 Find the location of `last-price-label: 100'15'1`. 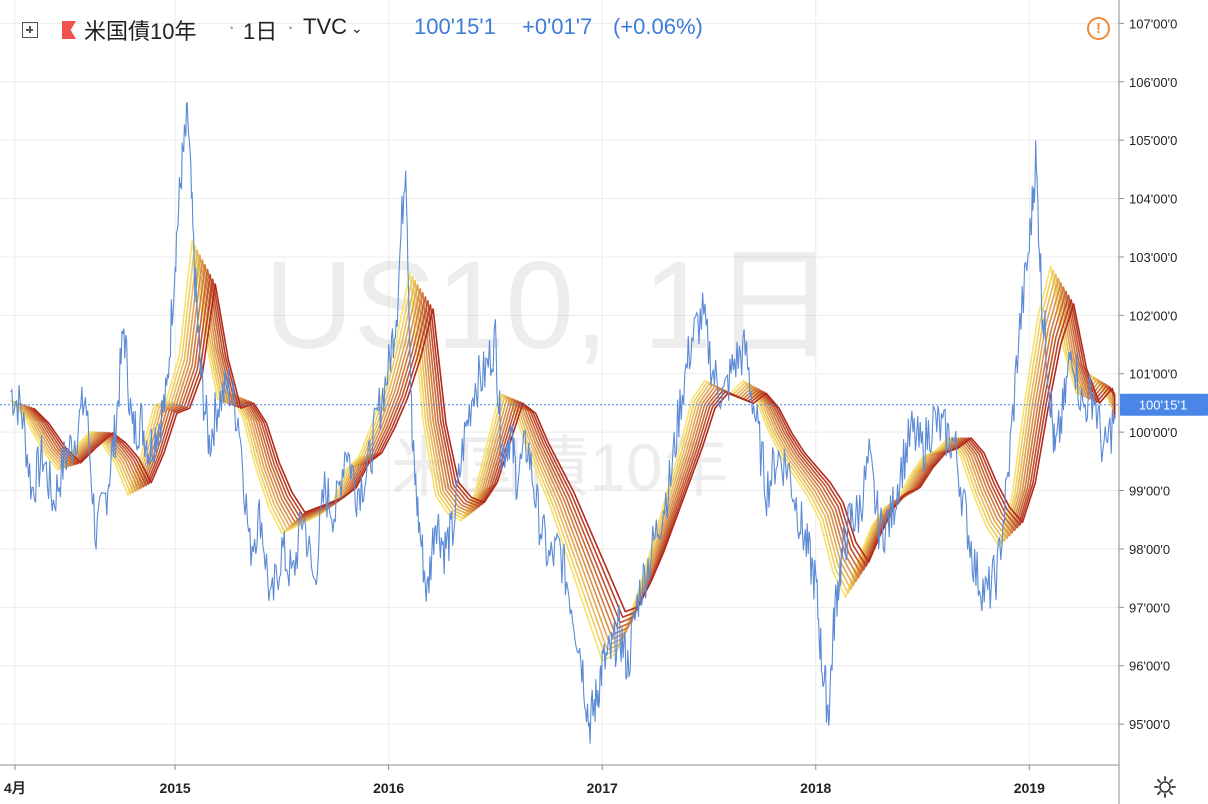

last-price-label: 100'15'1 is located at coordinates (1163, 405).